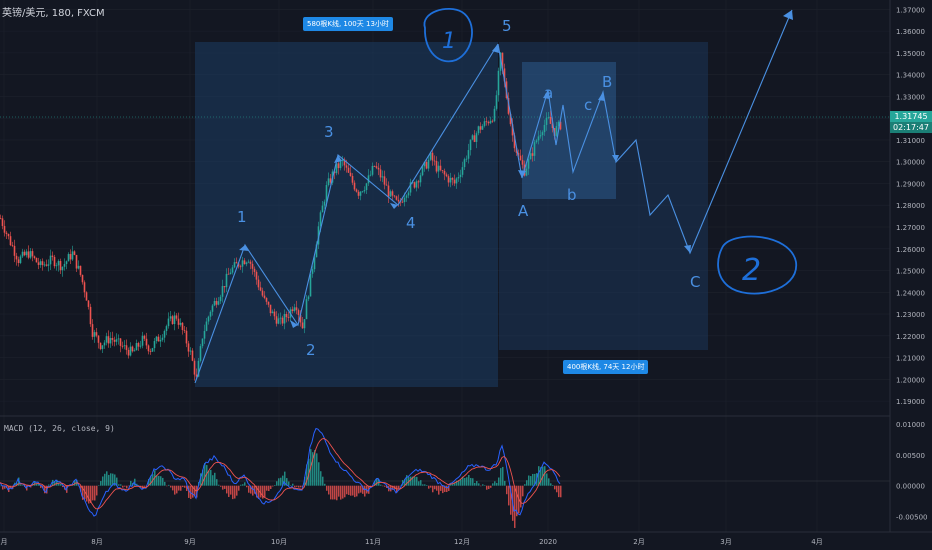 This screenshot has height=550, width=932. I want to click on price-tick-label: 1.30000, so click(910, 163).